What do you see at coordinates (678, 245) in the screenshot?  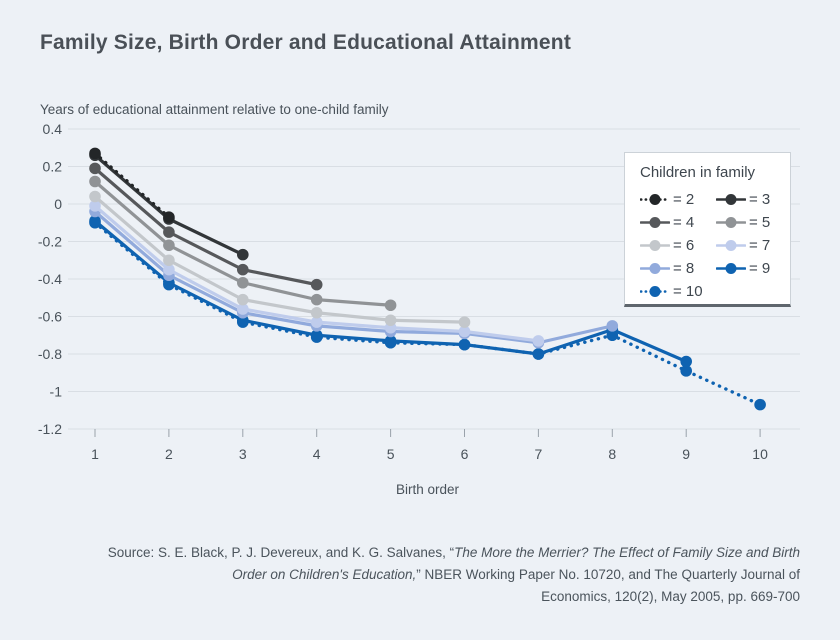 I see `legend-item-6: = 6` at bounding box center [678, 245].